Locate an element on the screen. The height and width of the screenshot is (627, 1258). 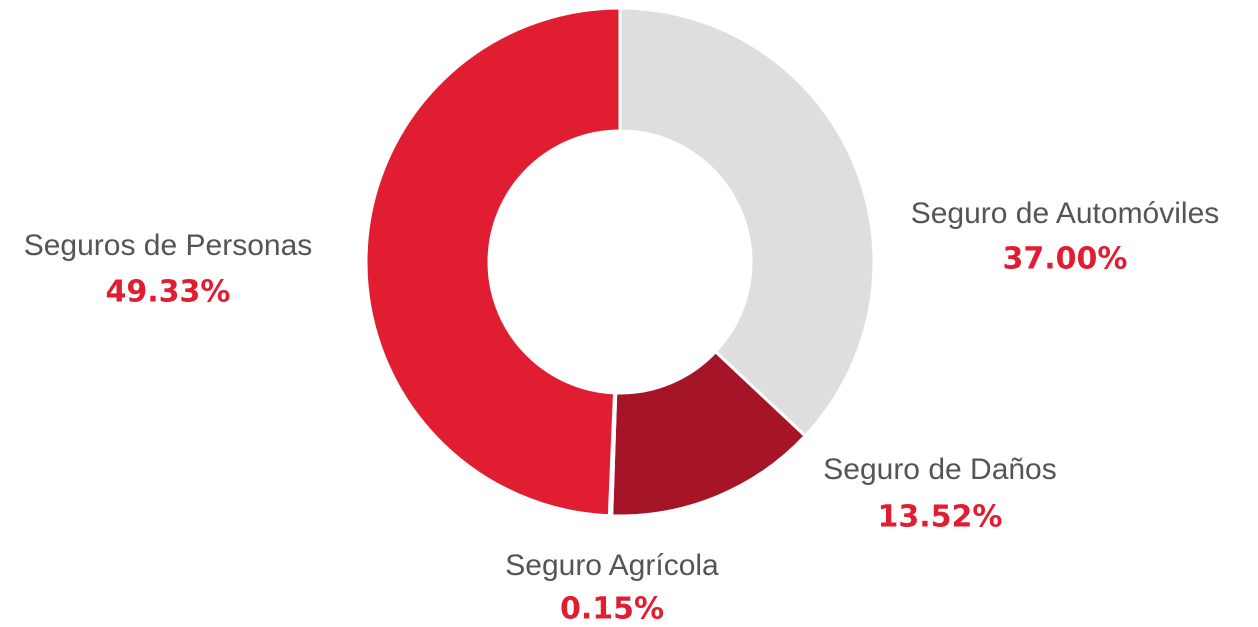
slice-value-label: 37.00% is located at coordinates (1065, 259).